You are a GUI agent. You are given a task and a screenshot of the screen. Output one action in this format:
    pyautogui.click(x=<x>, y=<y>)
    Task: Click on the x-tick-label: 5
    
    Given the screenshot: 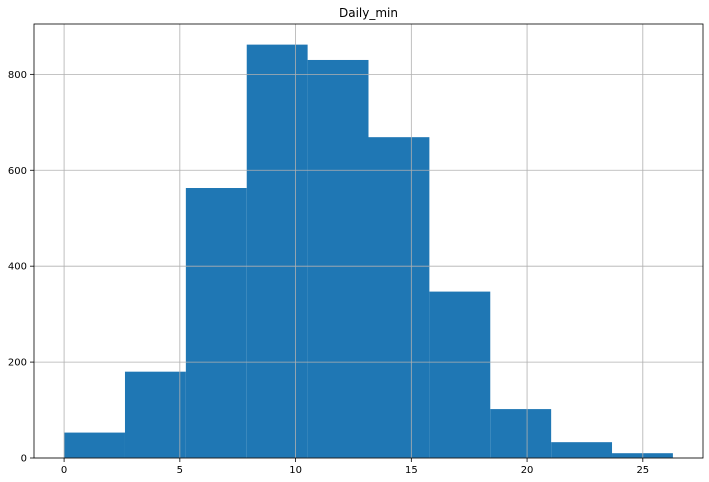 What is the action you would take?
    pyautogui.click(x=180, y=470)
    